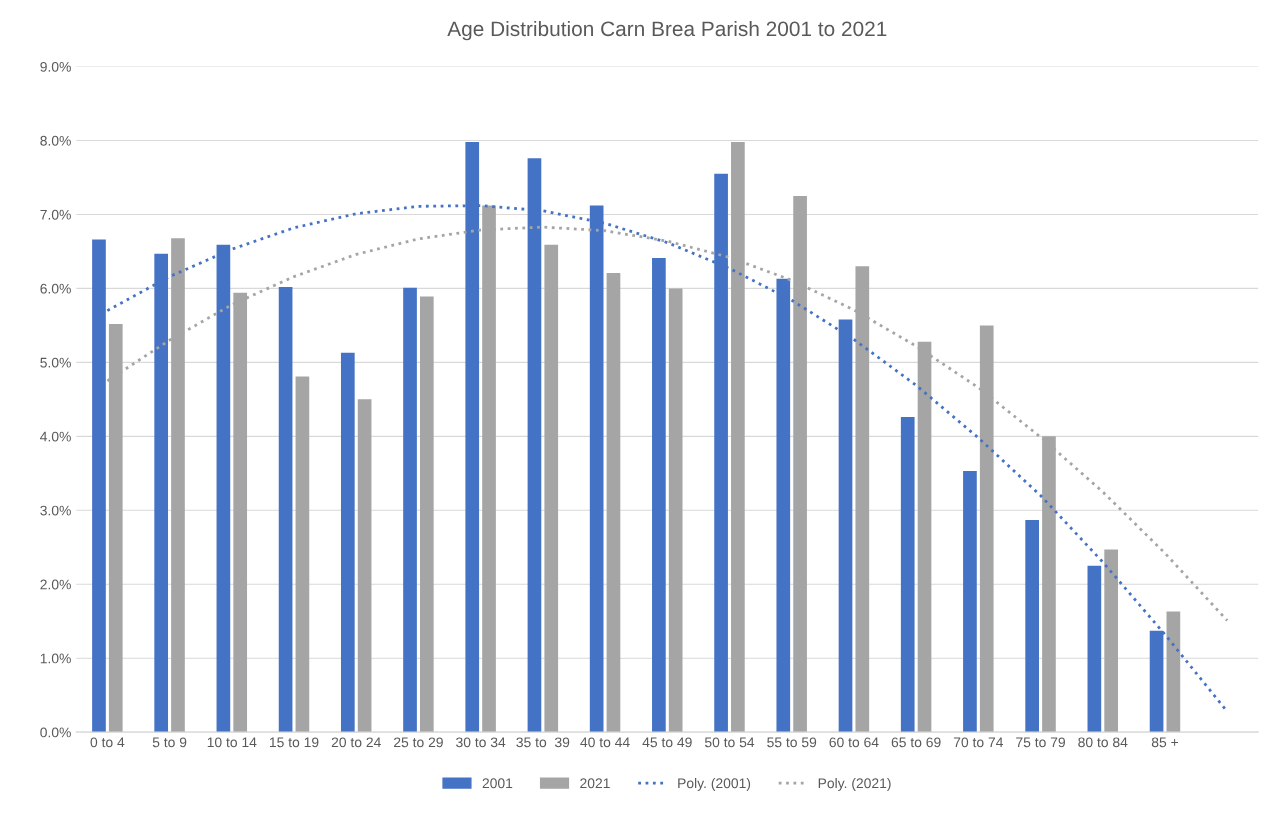 The image size is (1271, 832). What do you see at coordinates (792, 742) in the screenshot?
I see `x-tick-label: 55 to 59` at bounding box center [792, 742].